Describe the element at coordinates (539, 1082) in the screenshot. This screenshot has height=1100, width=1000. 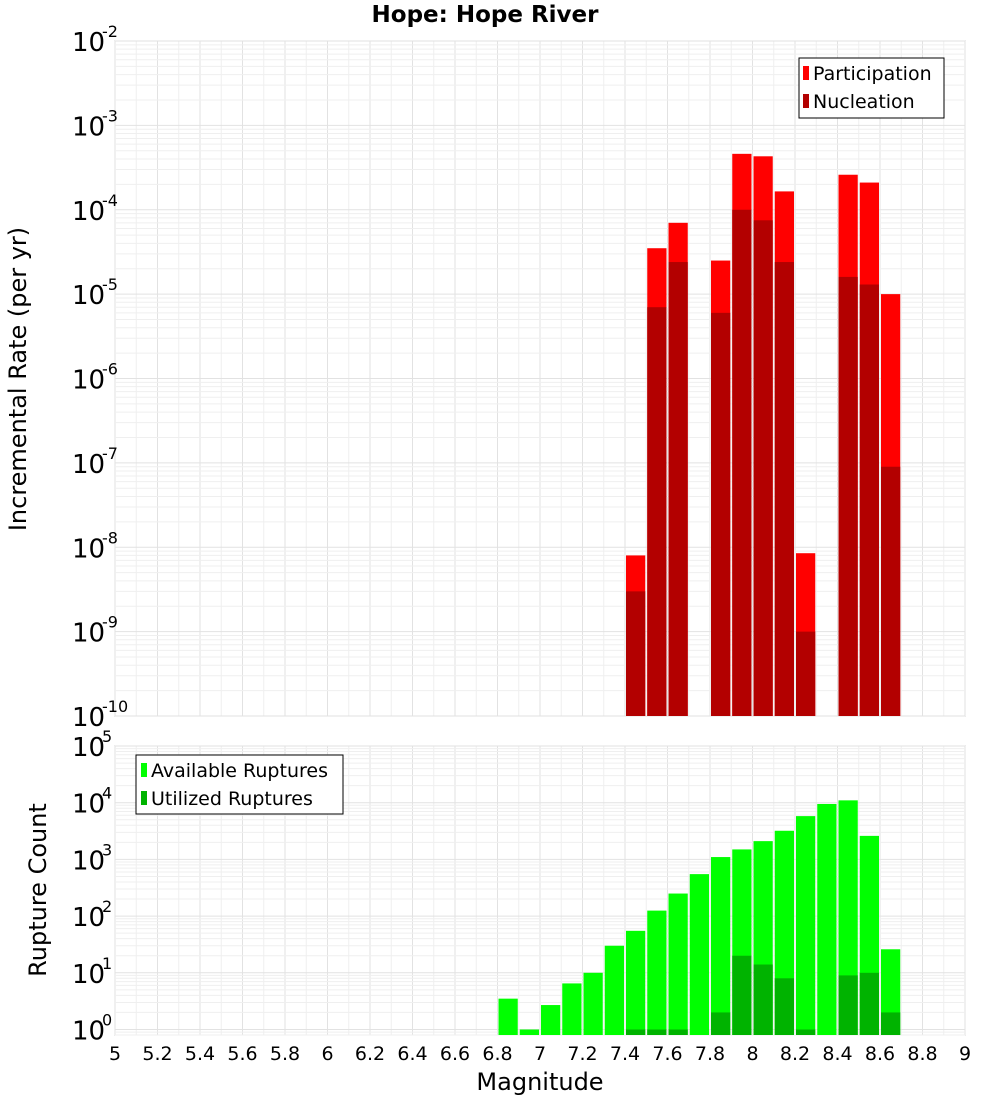
I see `x-axis-title: Magnitude` at that location.